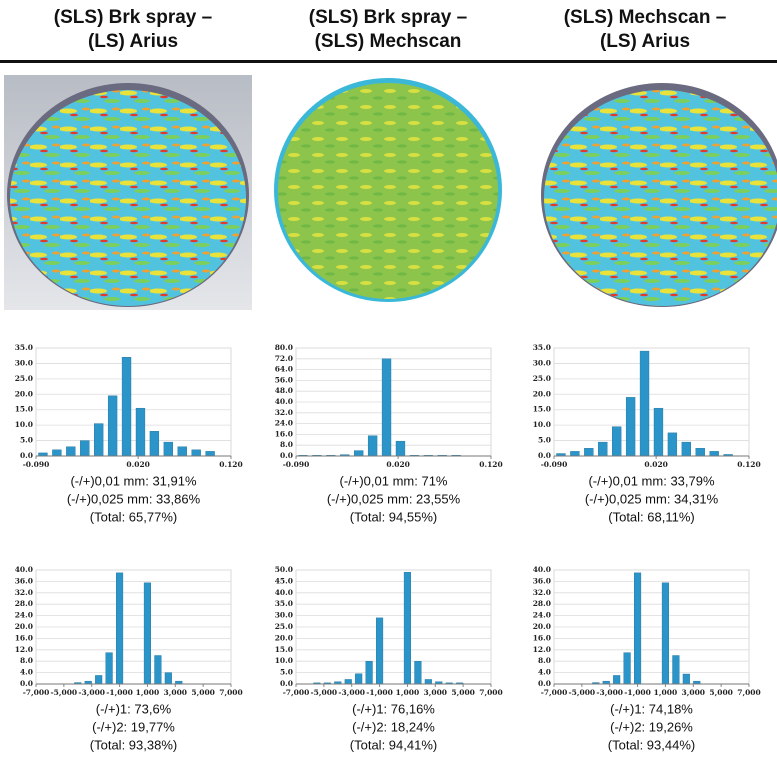 The height and width of the screenshot is (767, 777). I want to click on y-tick-label: 72.0, so click(284, 358).